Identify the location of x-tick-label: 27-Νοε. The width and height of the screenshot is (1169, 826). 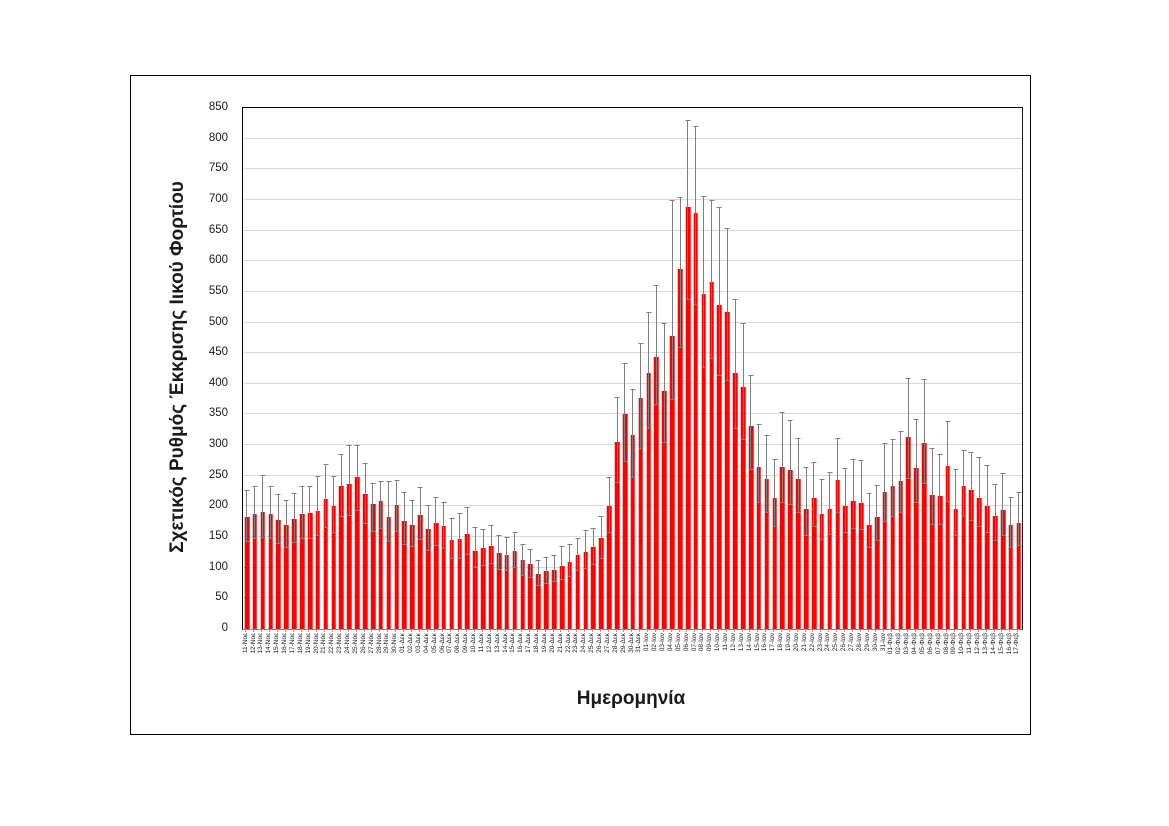
(371, 643).